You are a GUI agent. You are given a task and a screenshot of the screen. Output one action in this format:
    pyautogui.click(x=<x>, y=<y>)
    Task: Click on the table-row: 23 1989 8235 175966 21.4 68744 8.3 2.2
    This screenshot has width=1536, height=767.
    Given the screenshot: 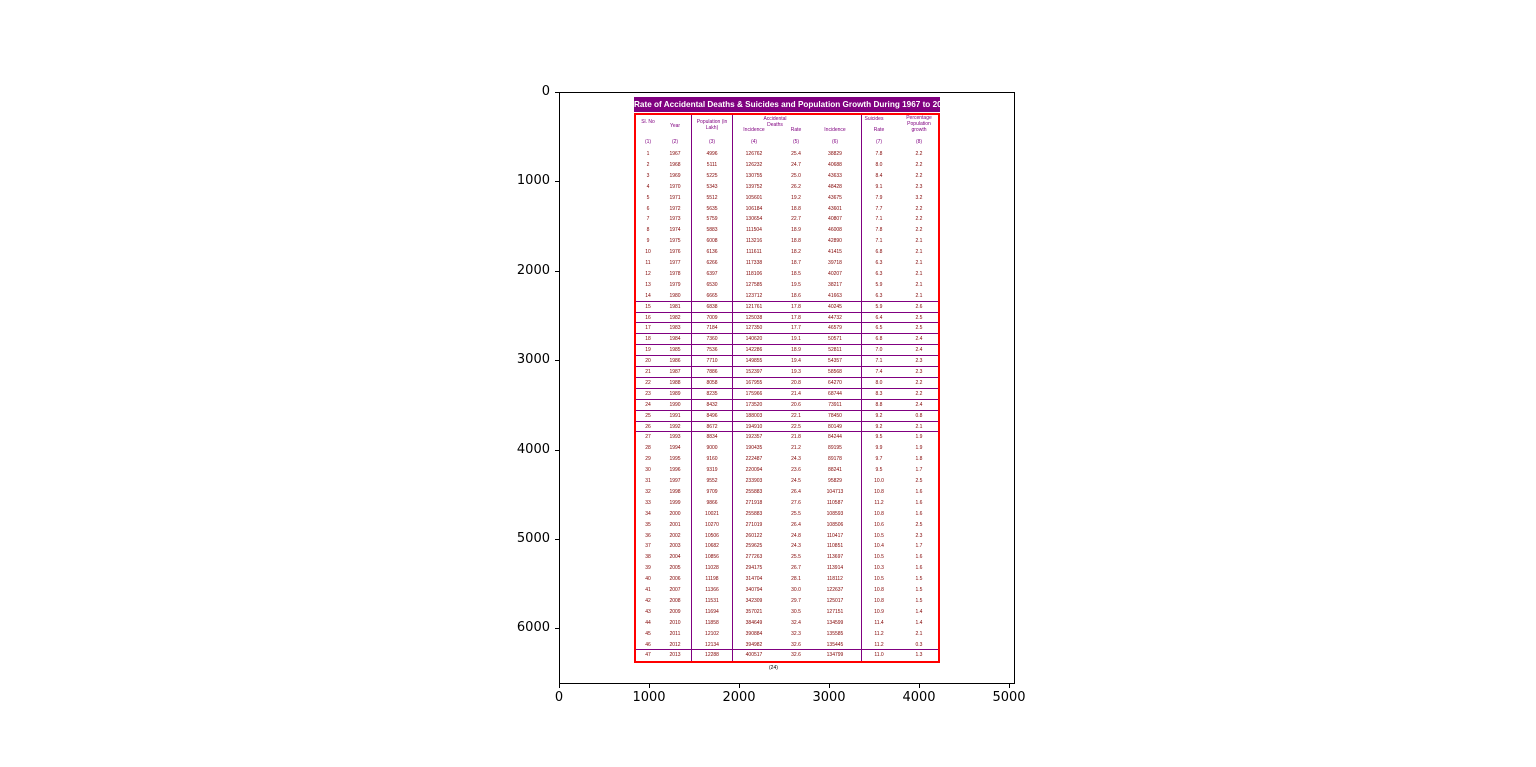 What is the action you would take?
    pyautogui.click(x=787, y=394)
    